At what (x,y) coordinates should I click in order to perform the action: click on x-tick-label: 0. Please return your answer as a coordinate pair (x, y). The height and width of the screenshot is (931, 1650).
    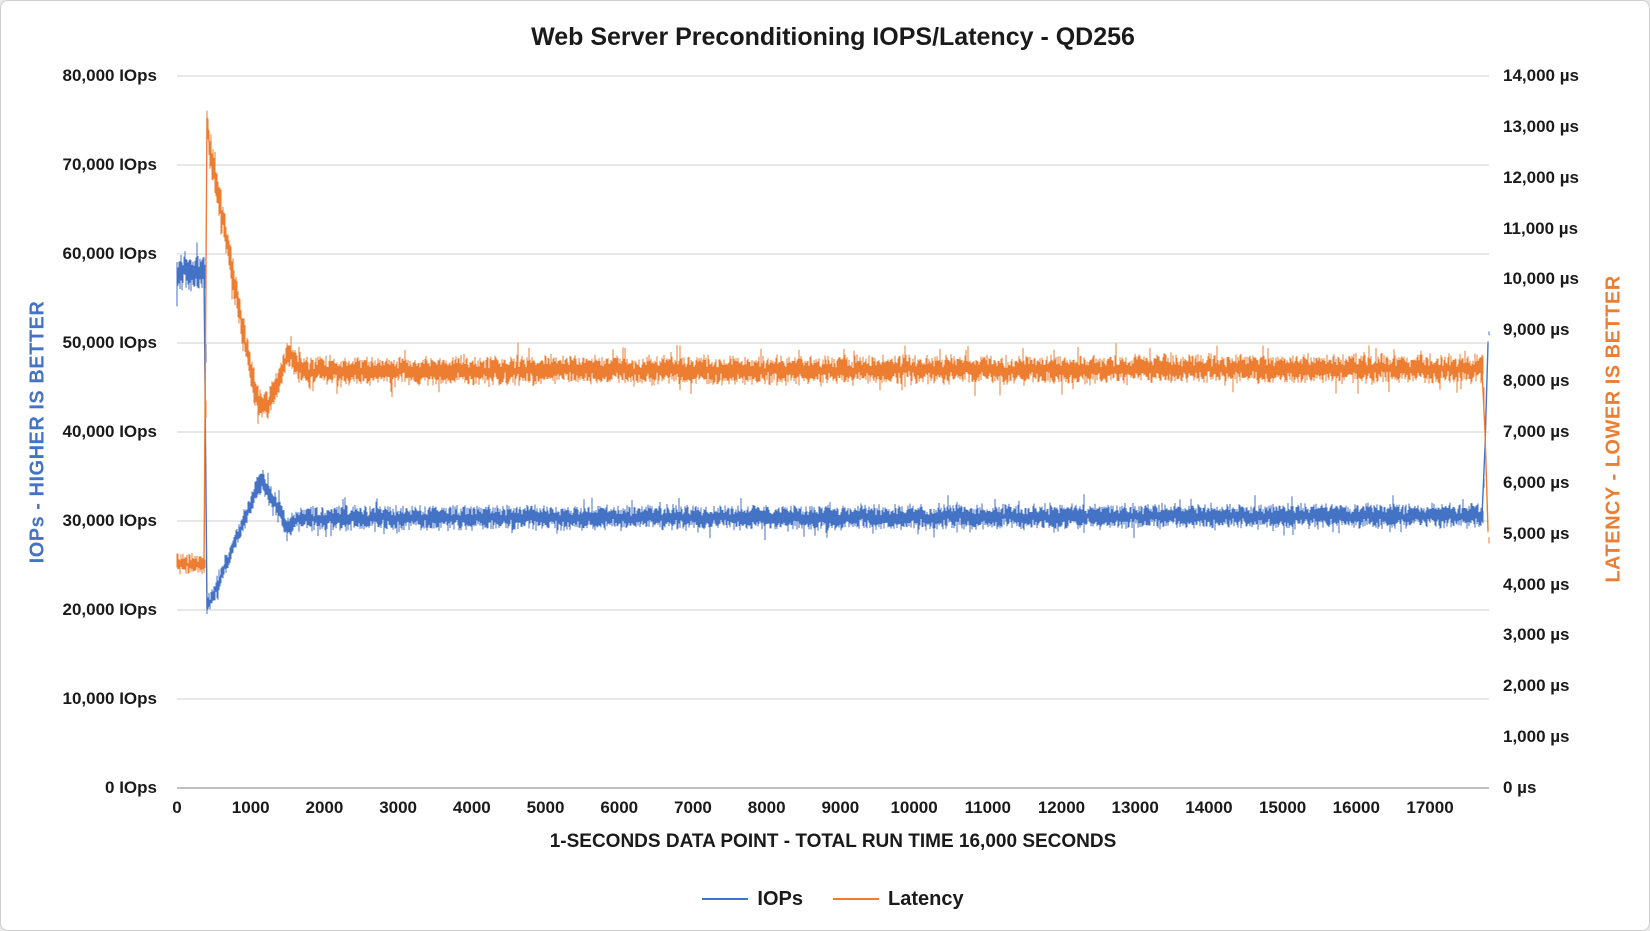
    Looking at the image, I should click on (177, 807).